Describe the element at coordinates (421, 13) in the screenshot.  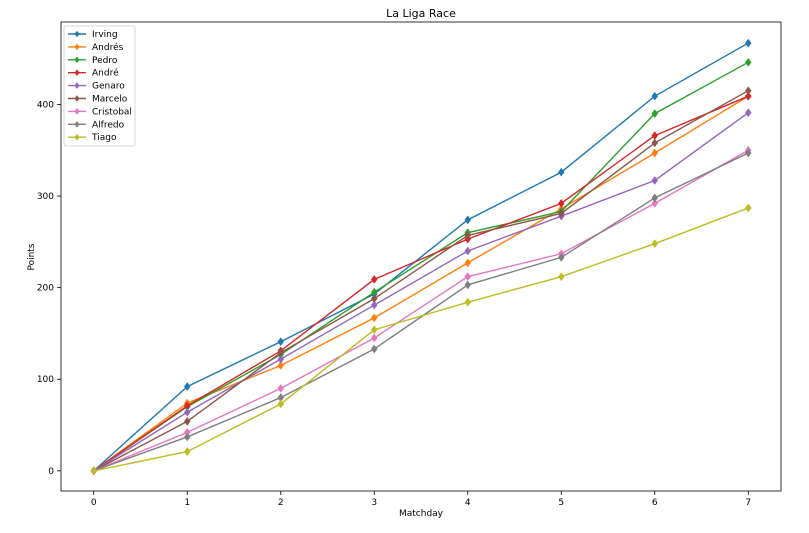
I see `chart-title: La Liga Race` at that location.